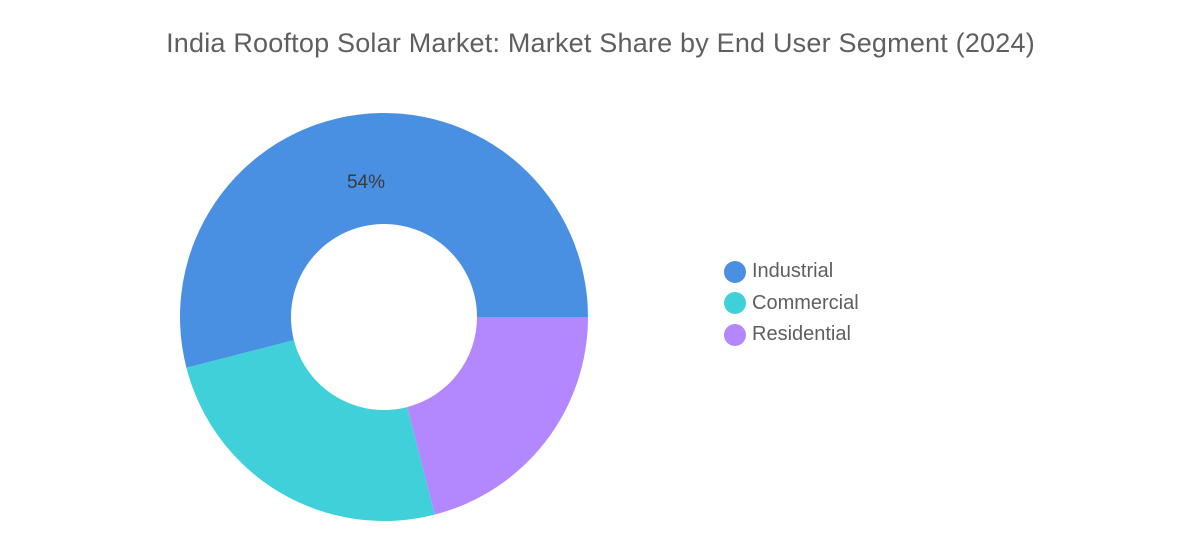 The width and height of the screenshot is (1201, 556). What do you see at coordinates (310, 430) in the screenshot?
I see `slice-commercial` at bounding box center [310, 430].